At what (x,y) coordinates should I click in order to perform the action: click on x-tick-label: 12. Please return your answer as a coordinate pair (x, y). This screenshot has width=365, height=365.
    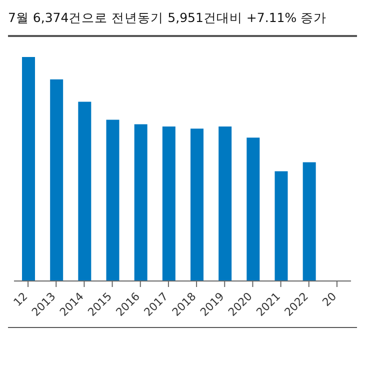
    Looking at the image, I should click on (20, 300).